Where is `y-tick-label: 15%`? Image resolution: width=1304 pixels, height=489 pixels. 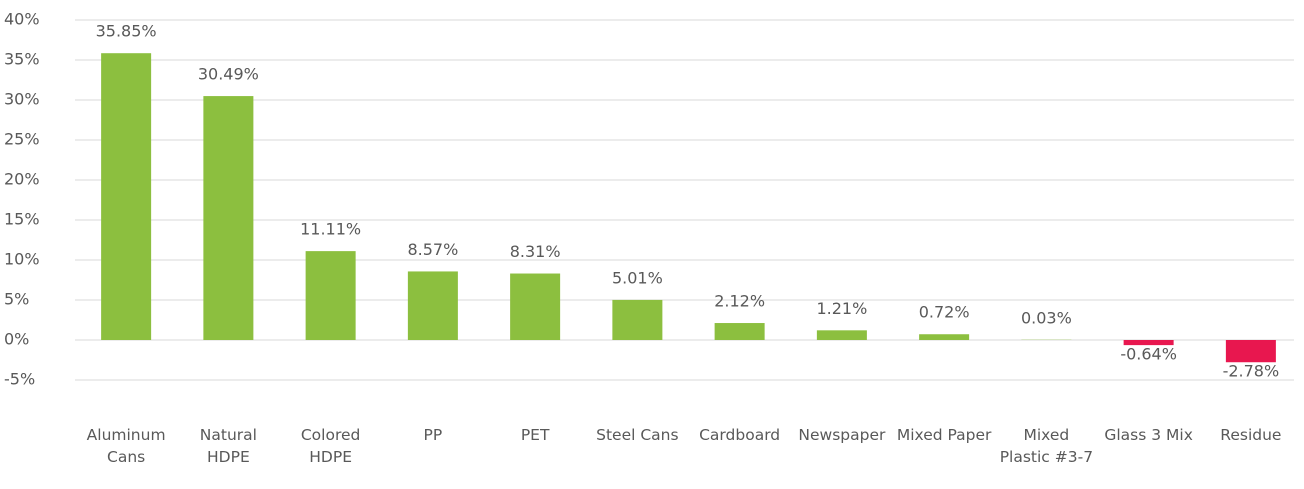
y-tick-label: 15% is located at coordinates (22, 219).